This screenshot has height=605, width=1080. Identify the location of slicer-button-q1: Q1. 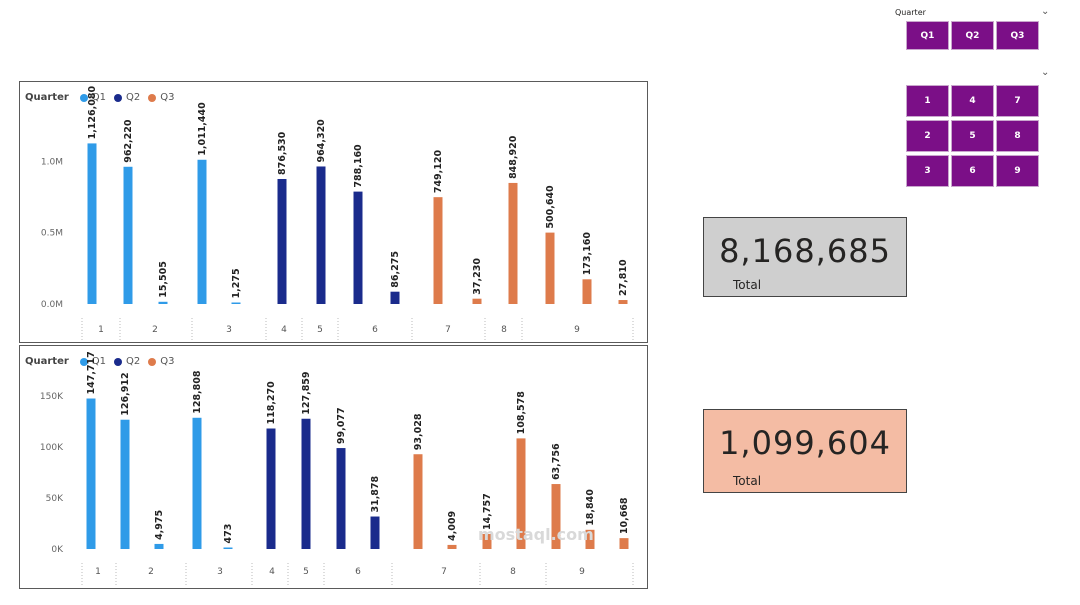
(927, 35).